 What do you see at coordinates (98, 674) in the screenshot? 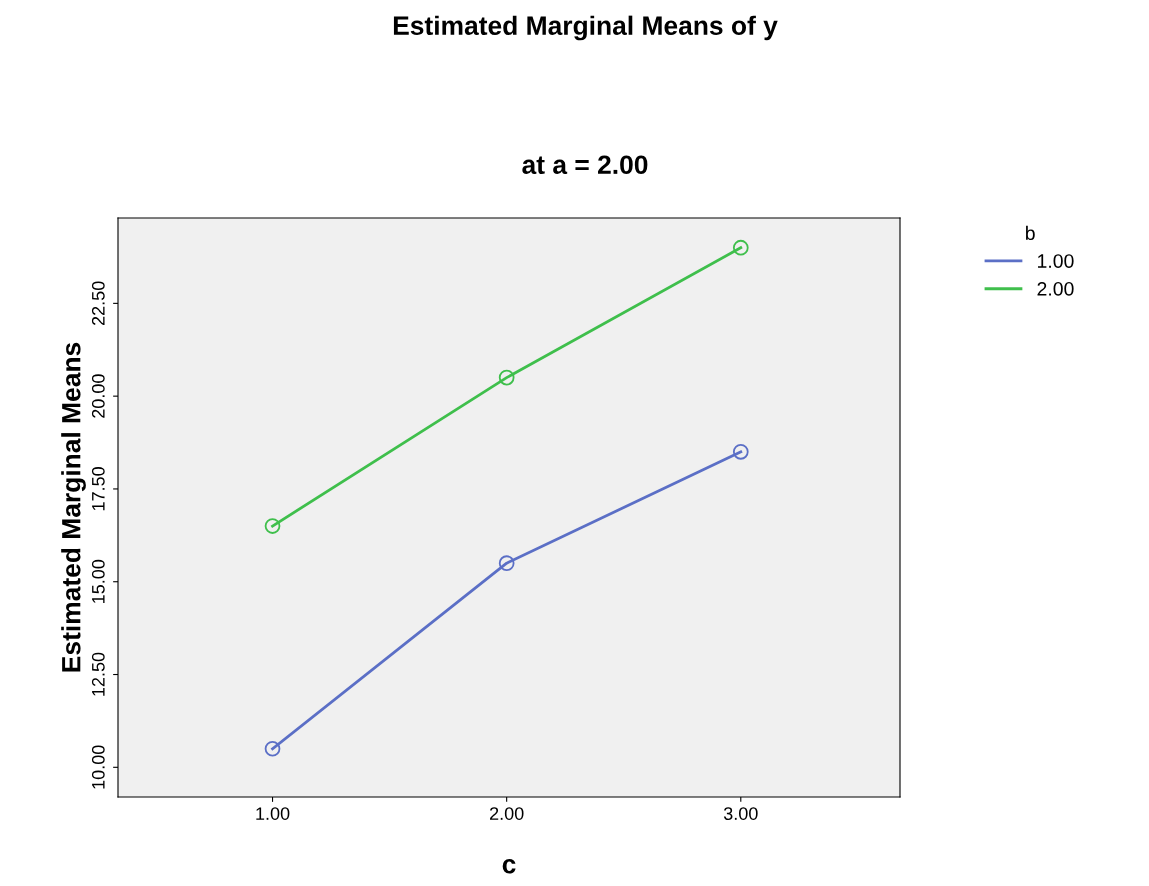
I see `y-tick-label: 12.50` at bounding box center [98, 674].